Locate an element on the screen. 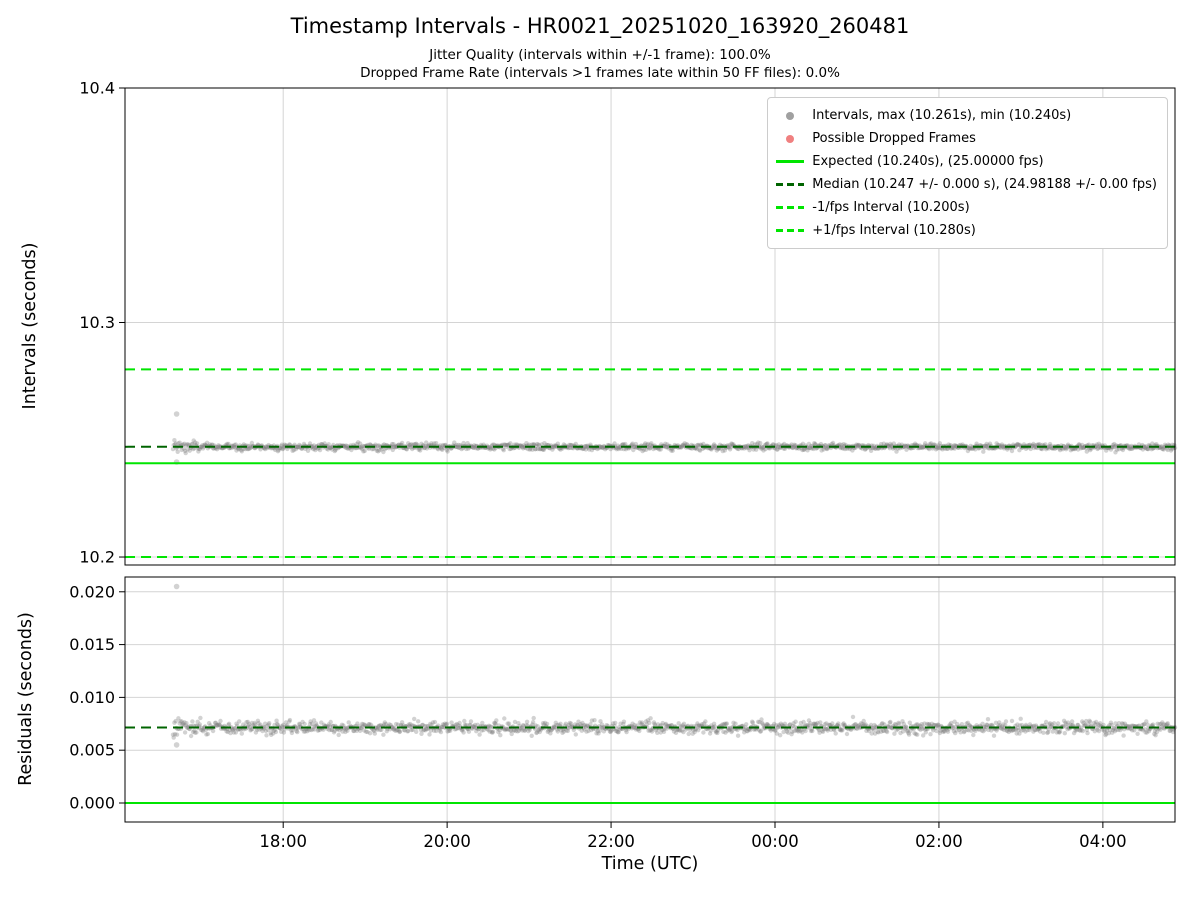 The height and width of the screenshot is (900, 1200). svg-text: 10.2 is located at coordinates (97, 557).